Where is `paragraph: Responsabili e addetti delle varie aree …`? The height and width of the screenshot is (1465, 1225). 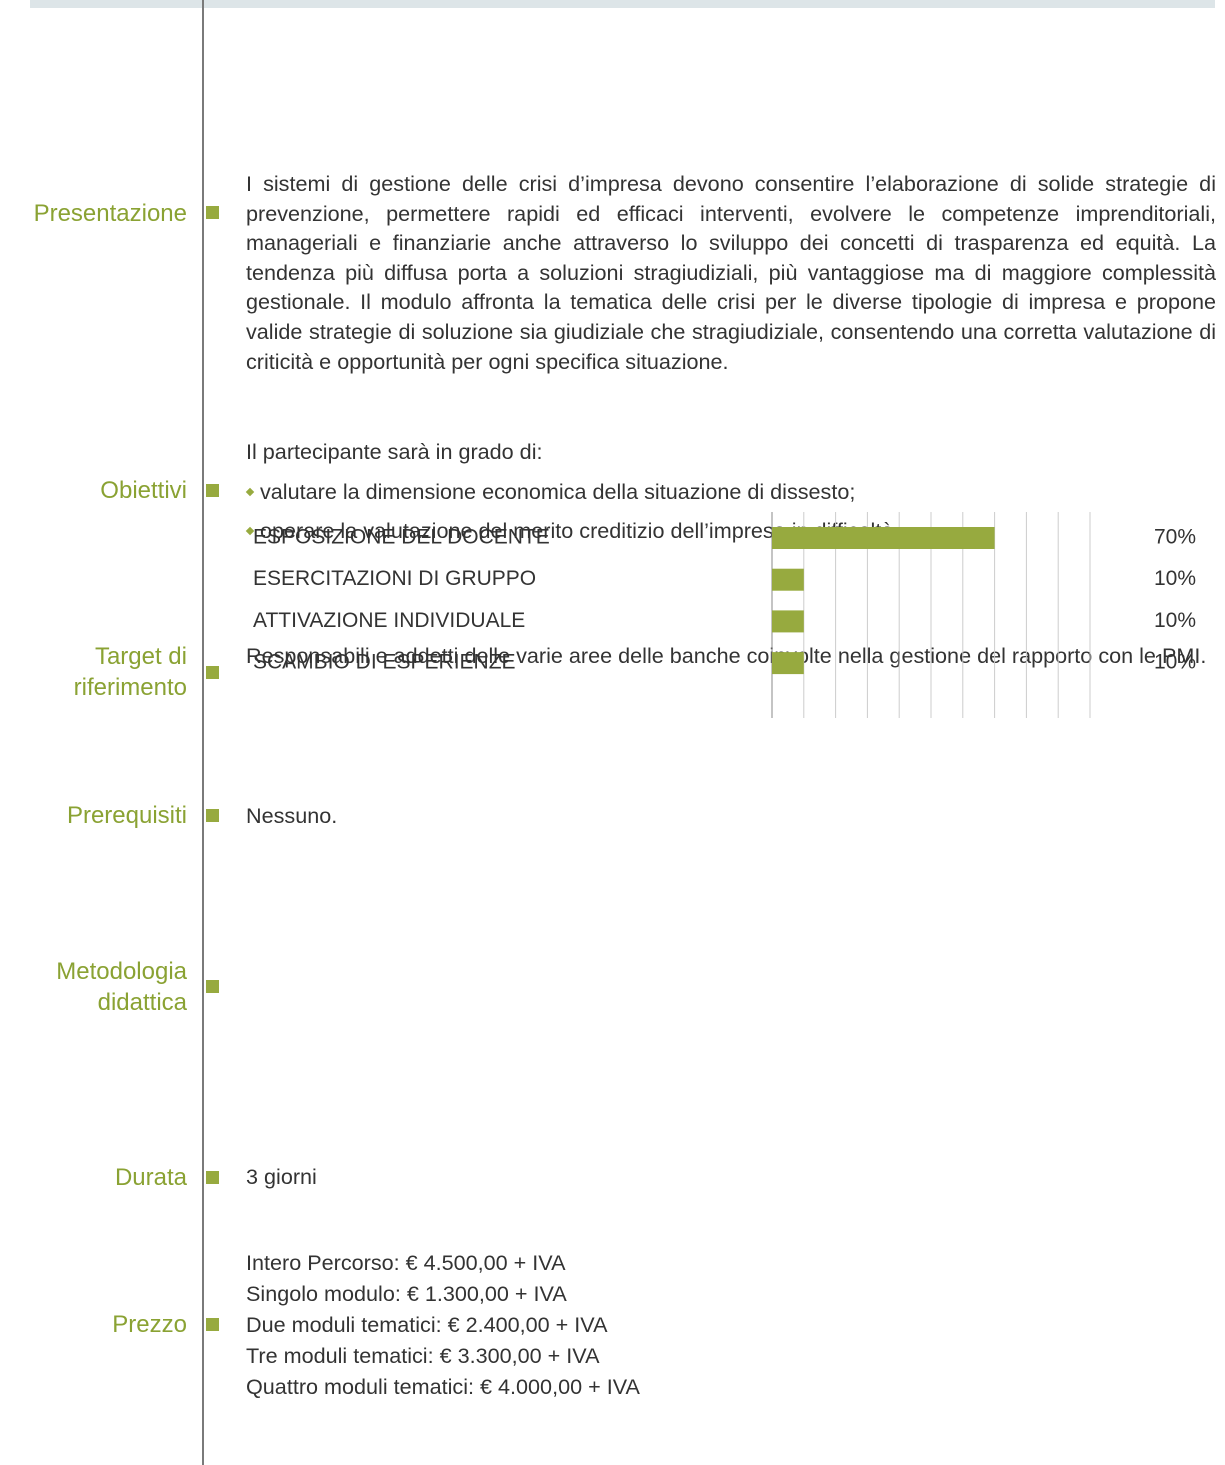
paragraph: Responsabili e addetti delle varie aree … is located at coordinates (726, 655).